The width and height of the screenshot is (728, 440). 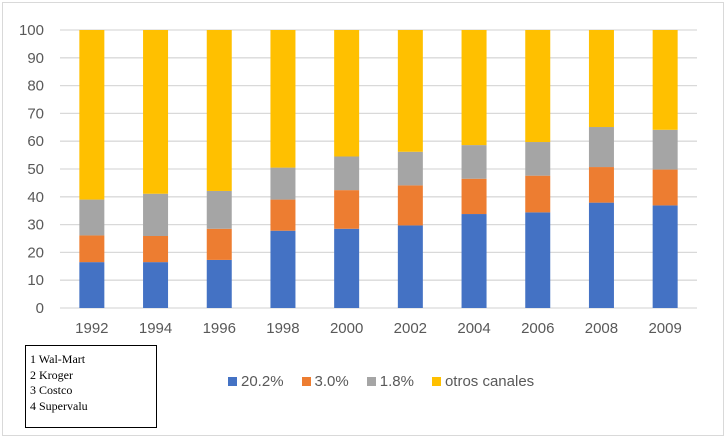 I want to click on y-tick-label: 20, so click(x=35, y=252).